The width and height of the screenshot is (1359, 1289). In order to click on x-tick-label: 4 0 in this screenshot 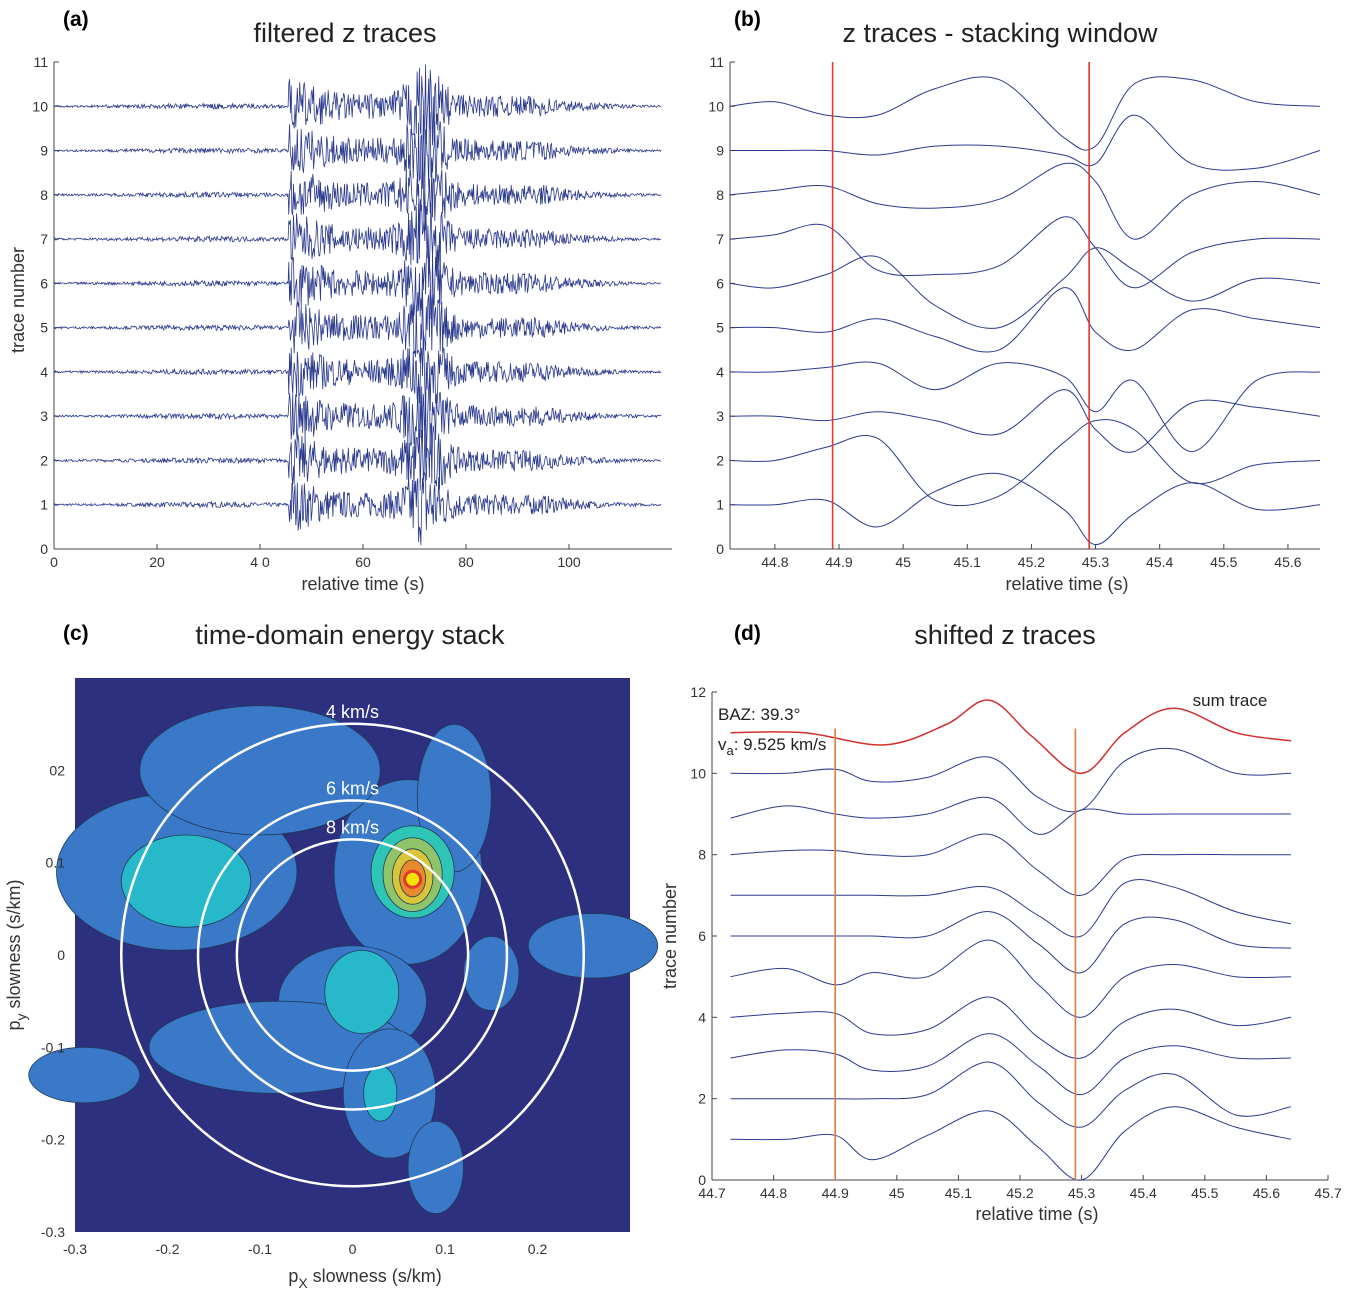, I will do `click(260, 562)`.